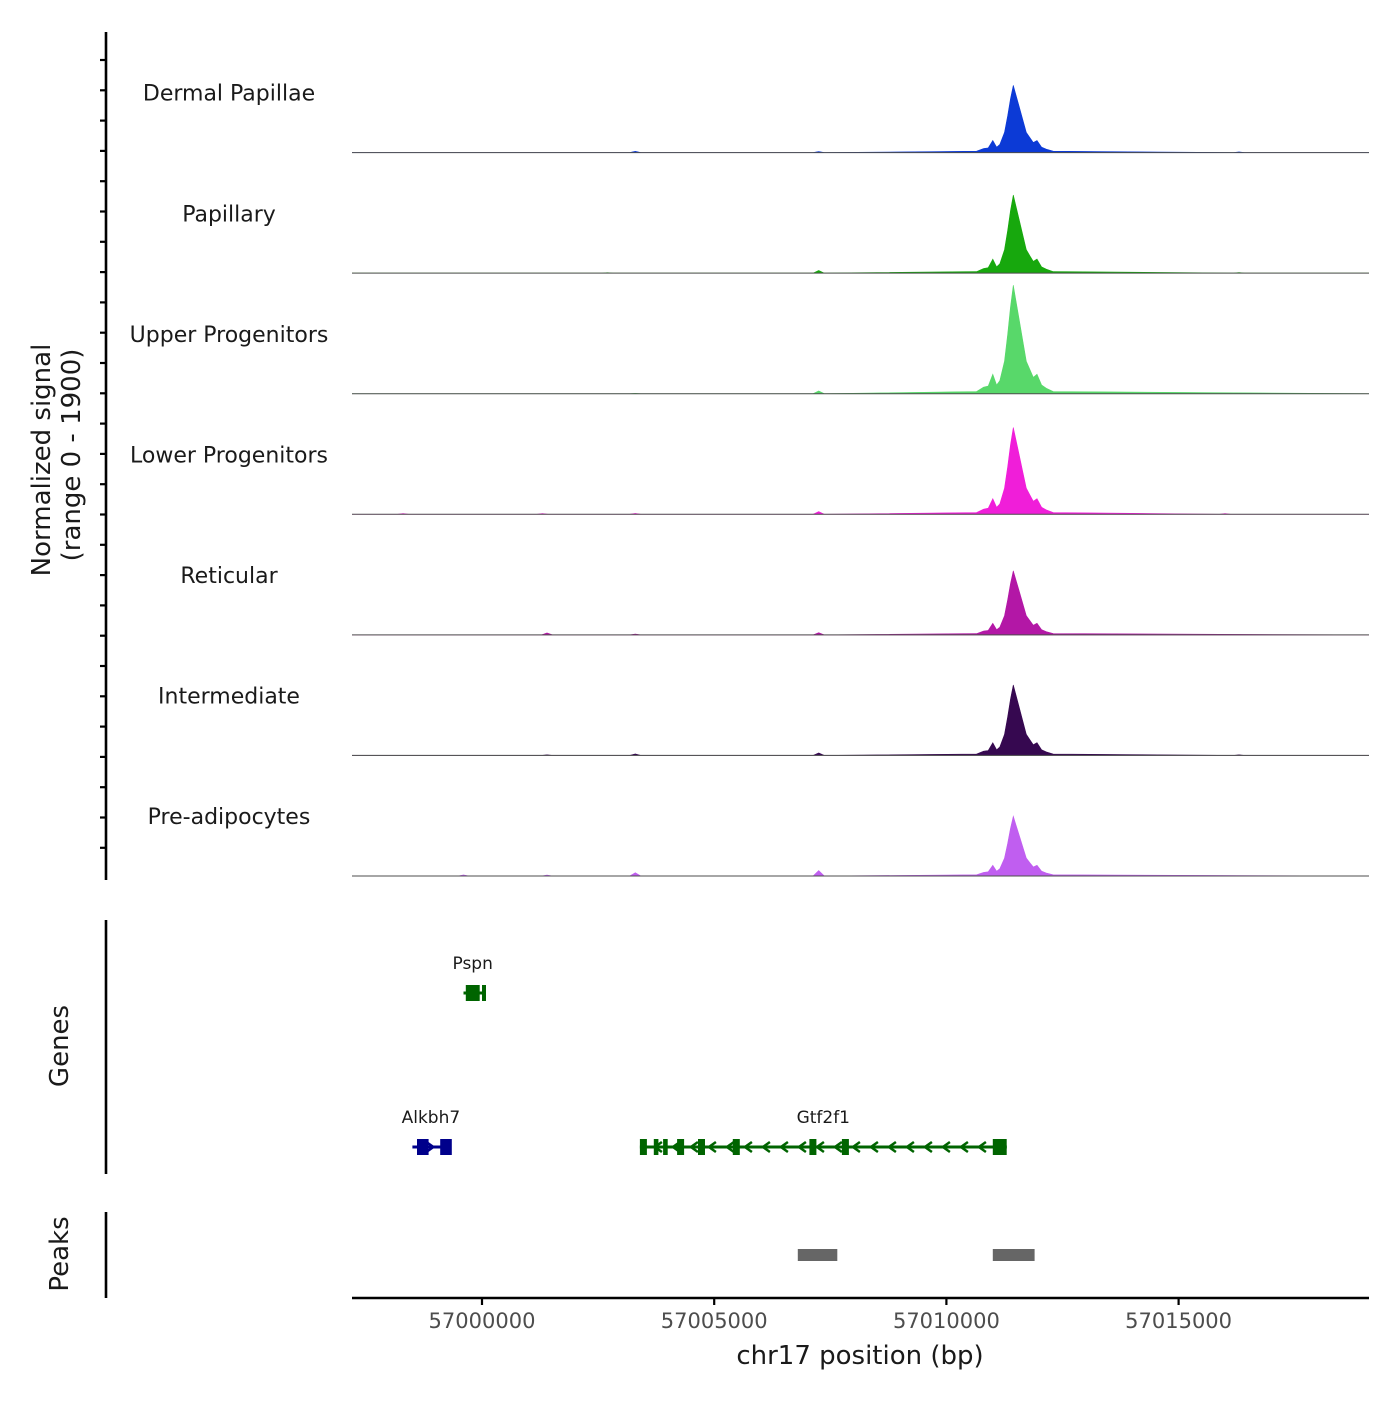 Image resolution: width=1400 pixels, height=1405 pixels. I want to click on track-label: Reticular, so click(229, 576).